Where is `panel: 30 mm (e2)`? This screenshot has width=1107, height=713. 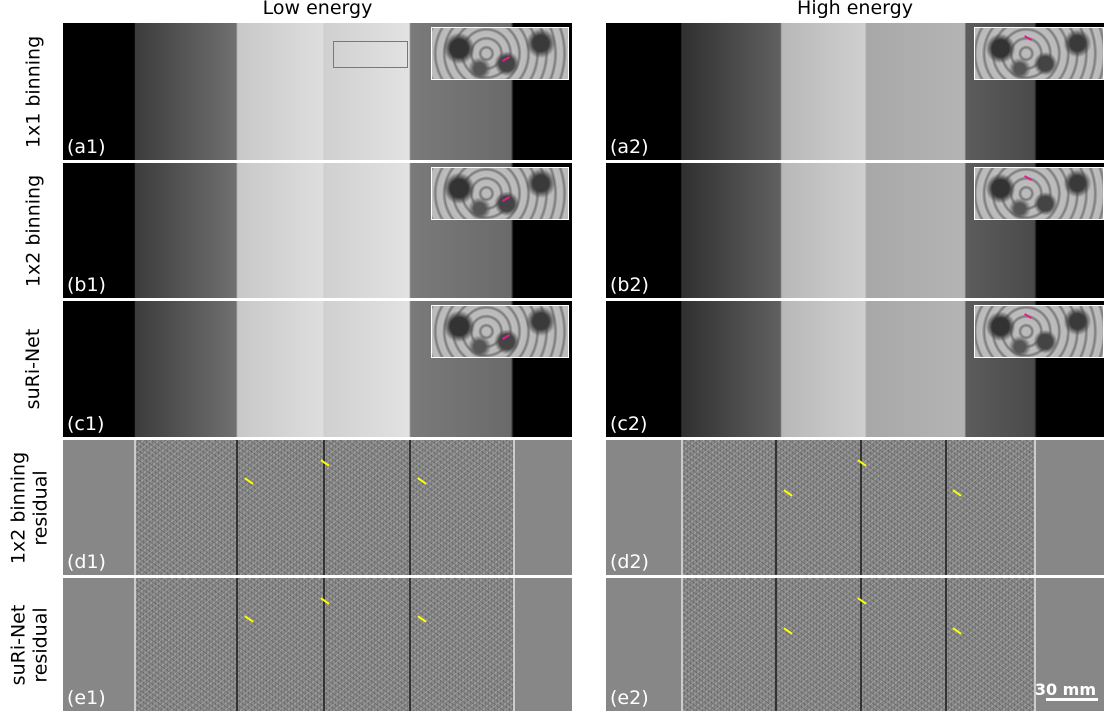
panel: 30 mm (e2) is located at coordinates (855, 644).